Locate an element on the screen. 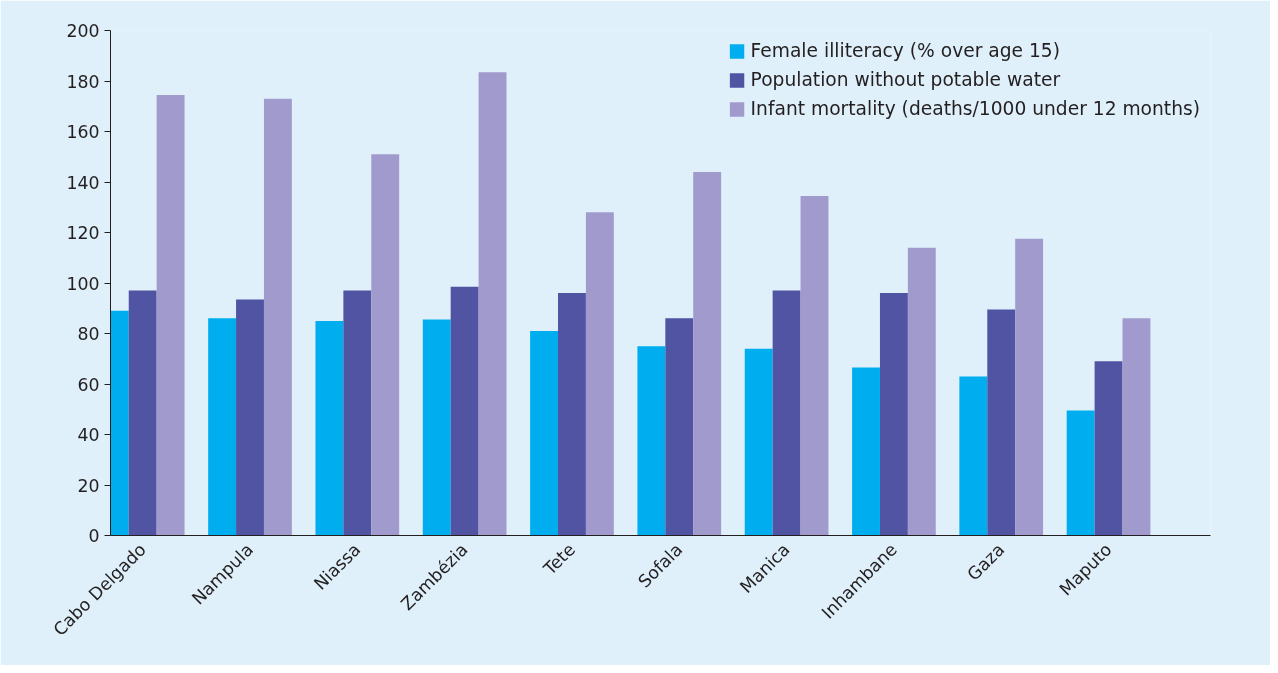  legend-label: Population without potable water is located at coordinates (905, 79).